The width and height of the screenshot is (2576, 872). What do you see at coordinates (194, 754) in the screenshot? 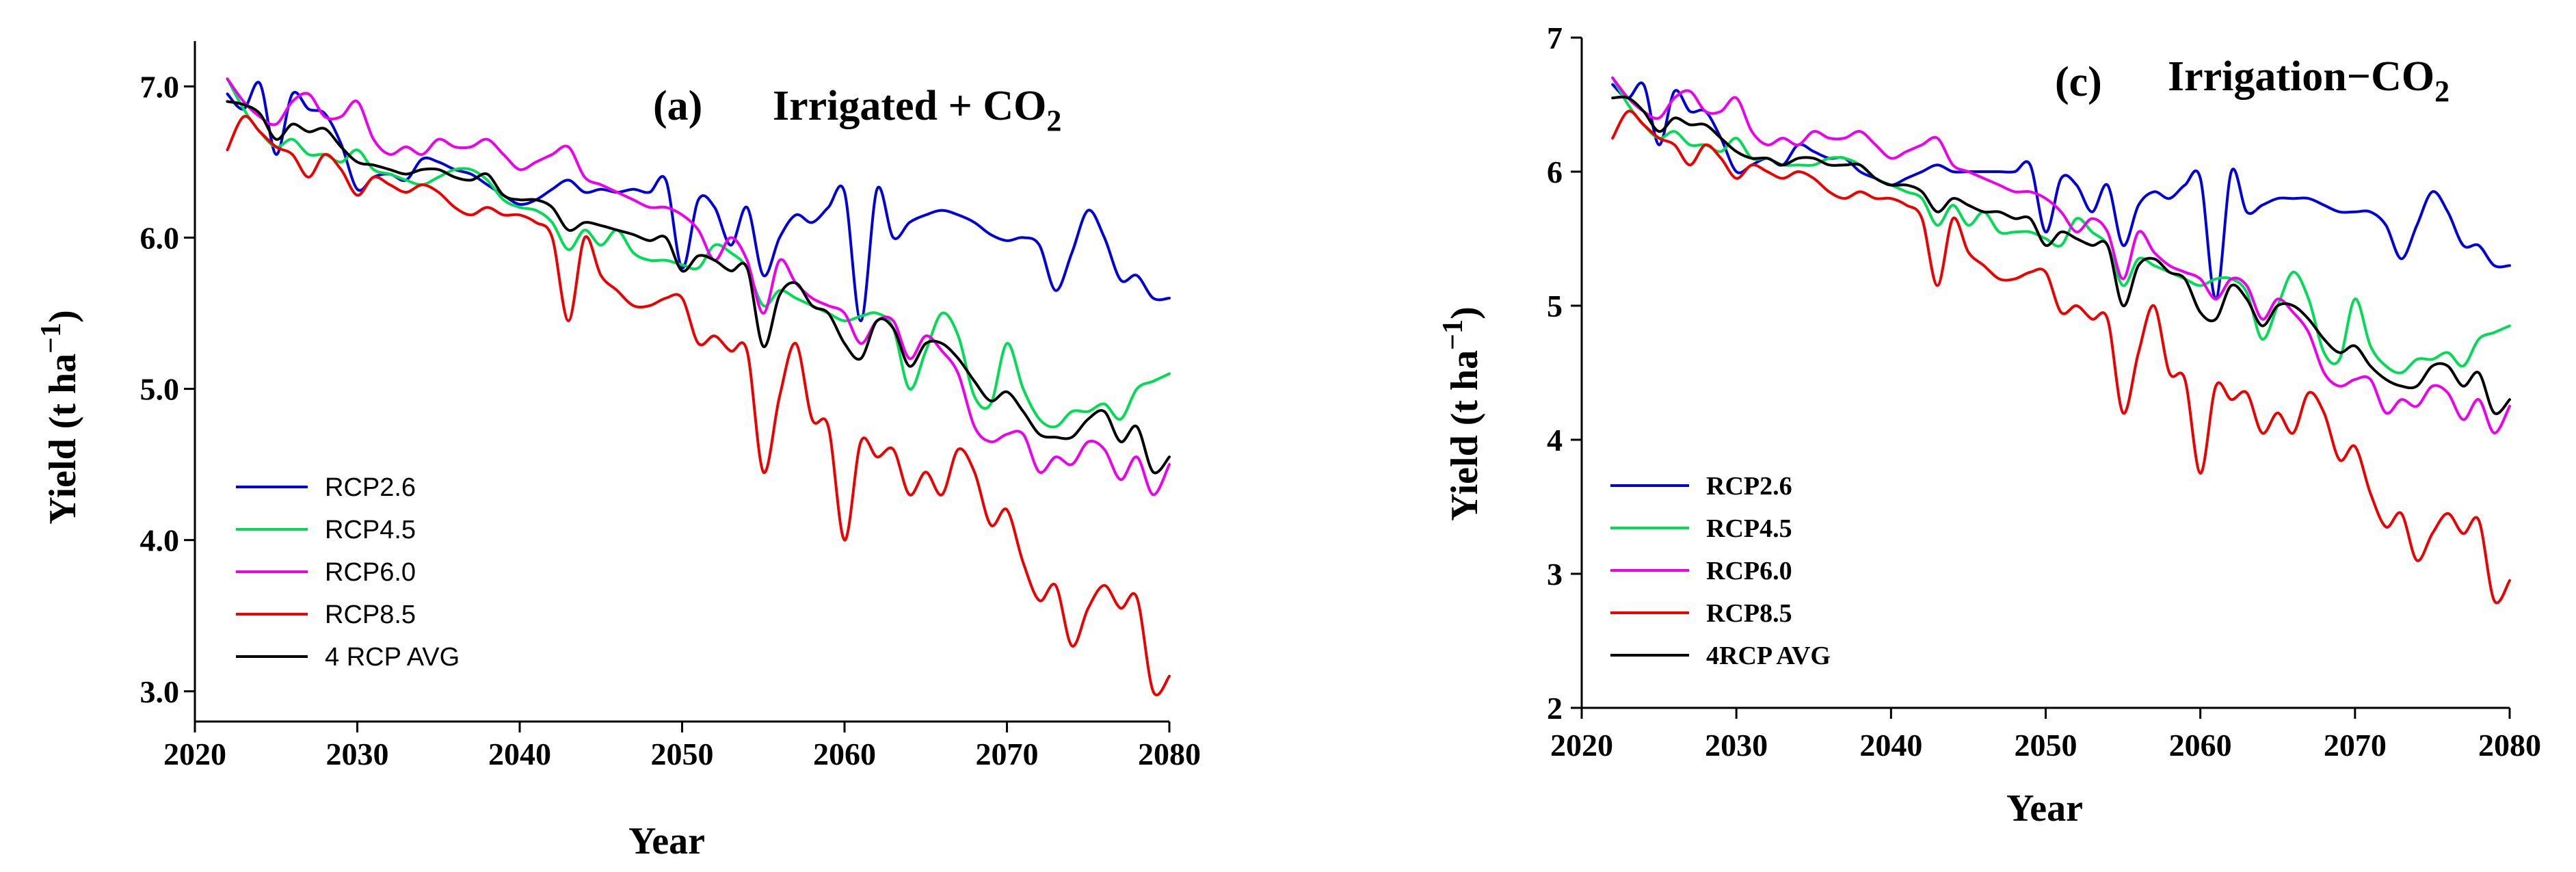
I see `panel-a-x-tick-label: 2020` at bounding box center [194, 754].